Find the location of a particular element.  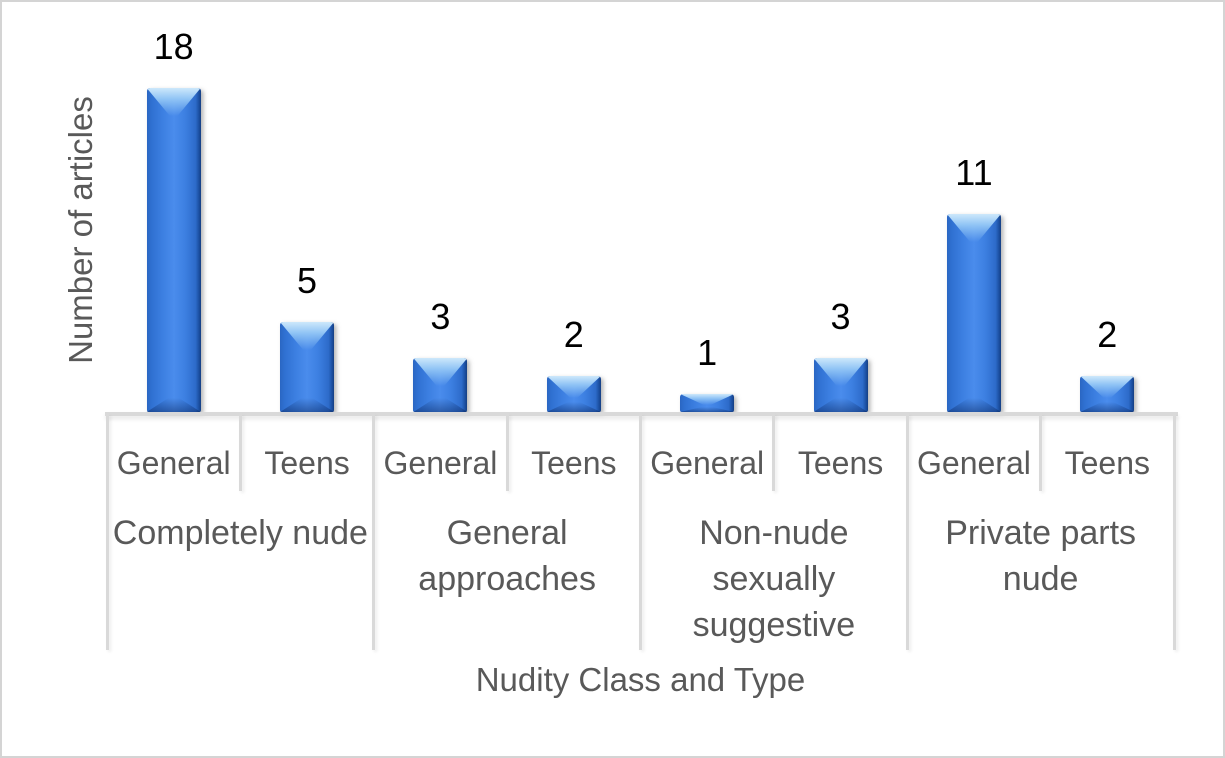

group-label-private-parts-nude: Private parts nude is located at coordinates (1041, 556).